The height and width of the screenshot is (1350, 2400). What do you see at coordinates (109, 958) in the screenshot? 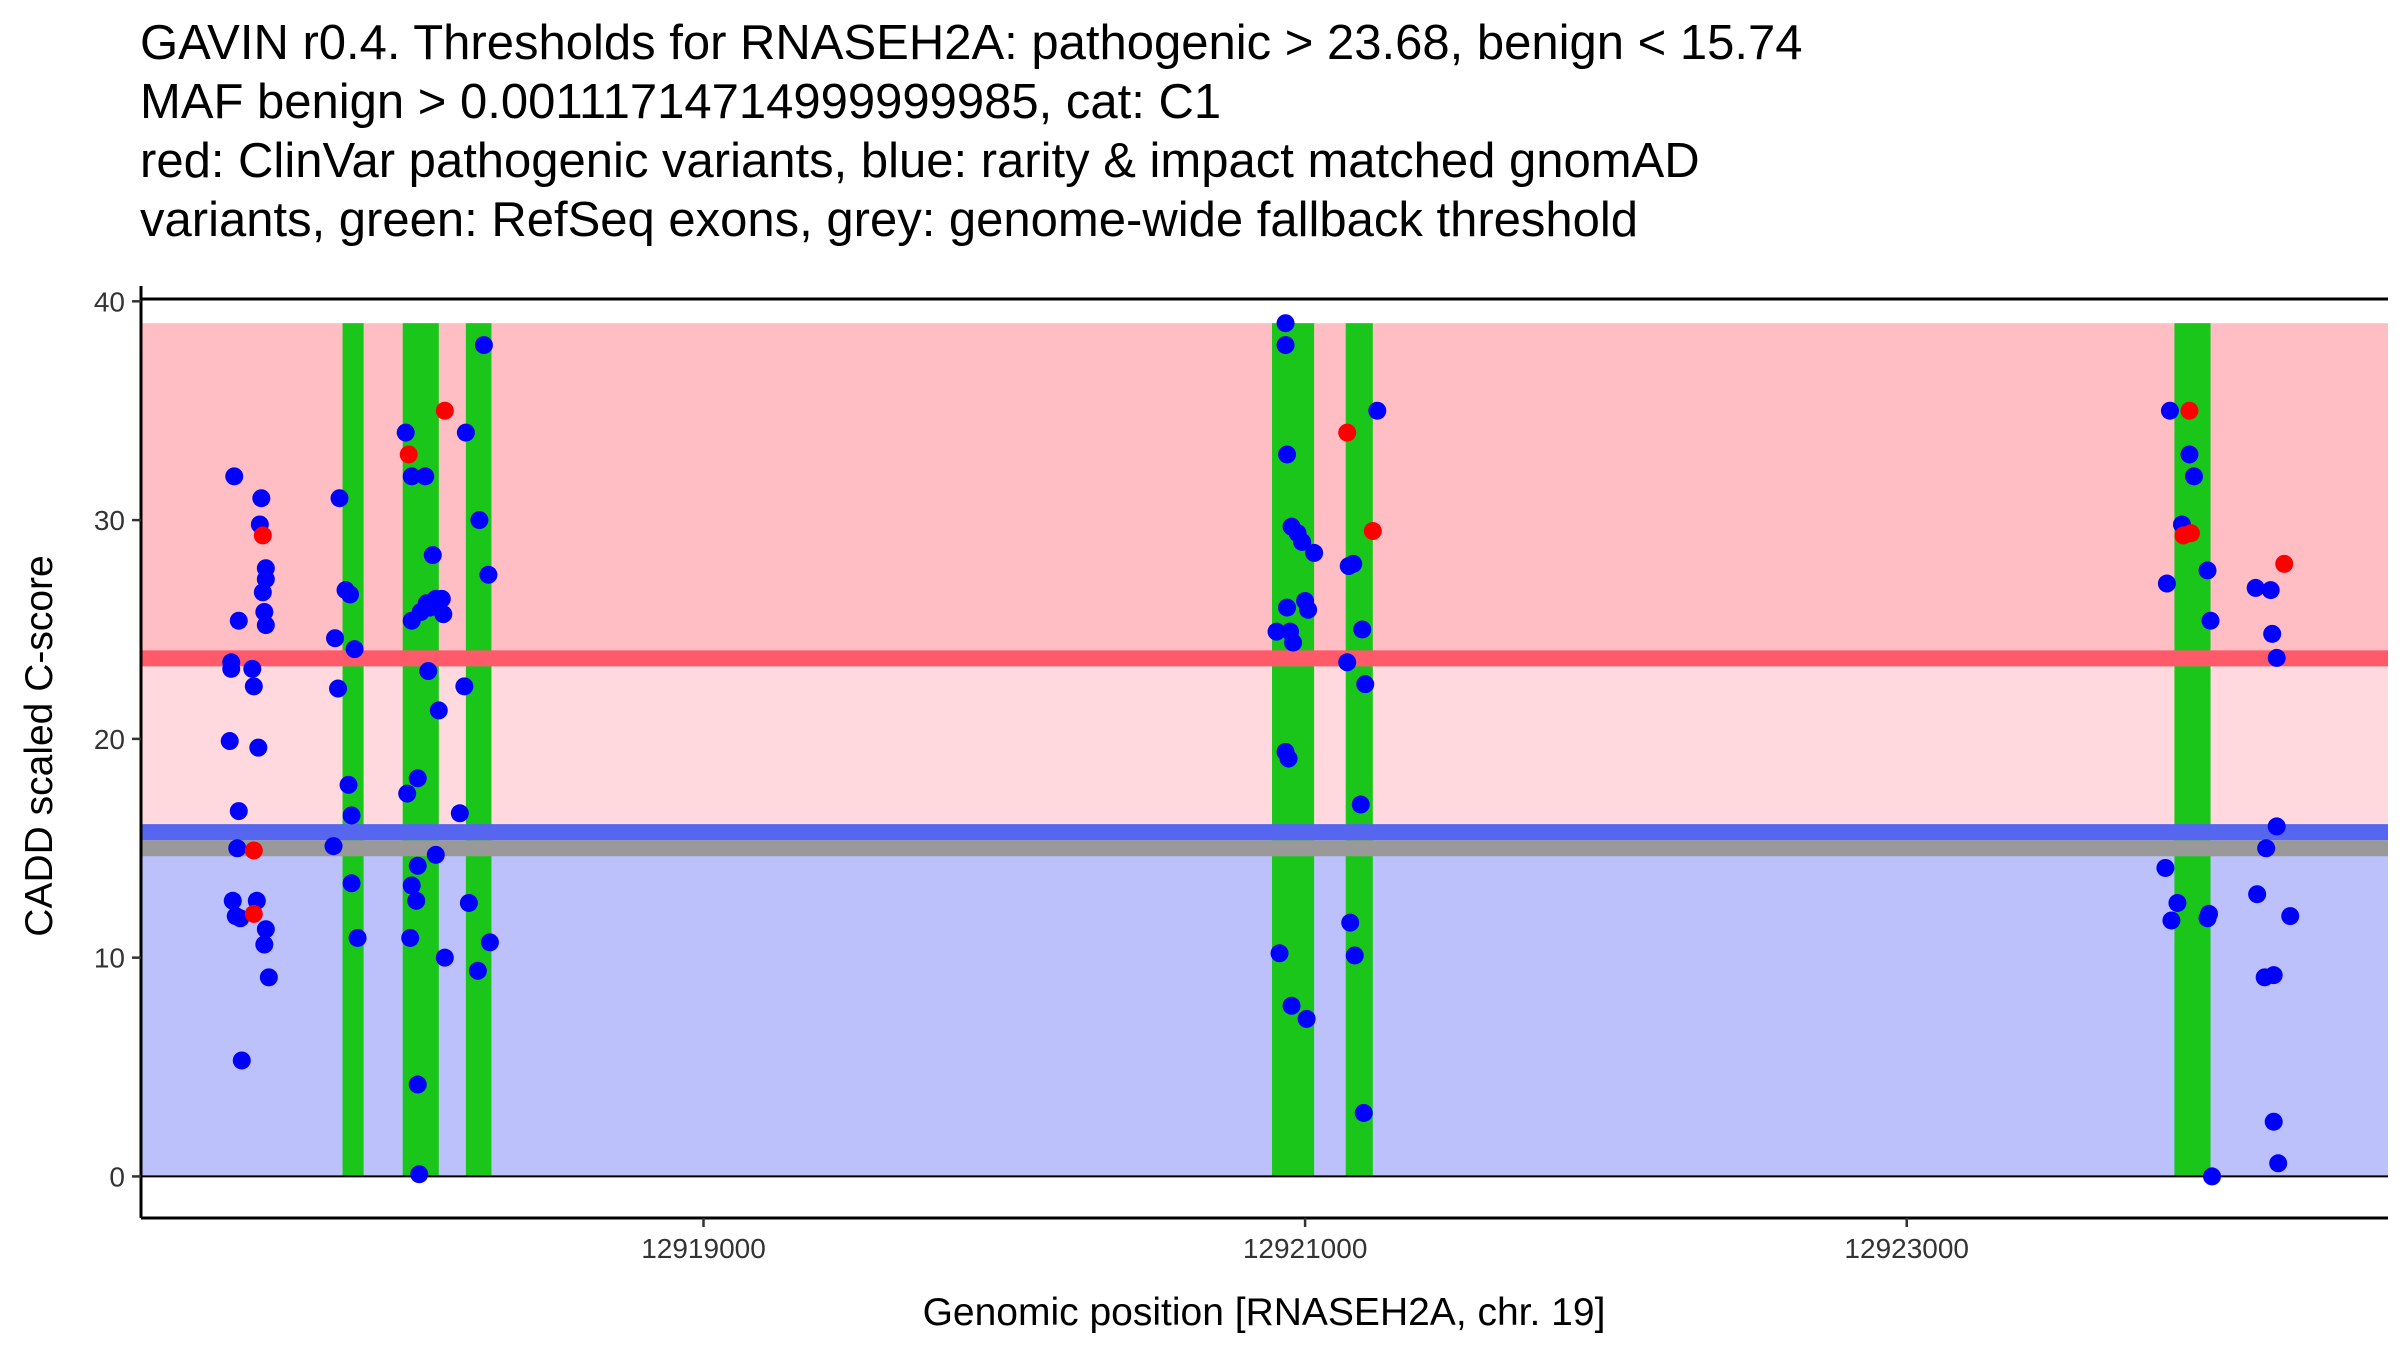
I see `y-tick-label: 10` at bounding box center [109, 958].